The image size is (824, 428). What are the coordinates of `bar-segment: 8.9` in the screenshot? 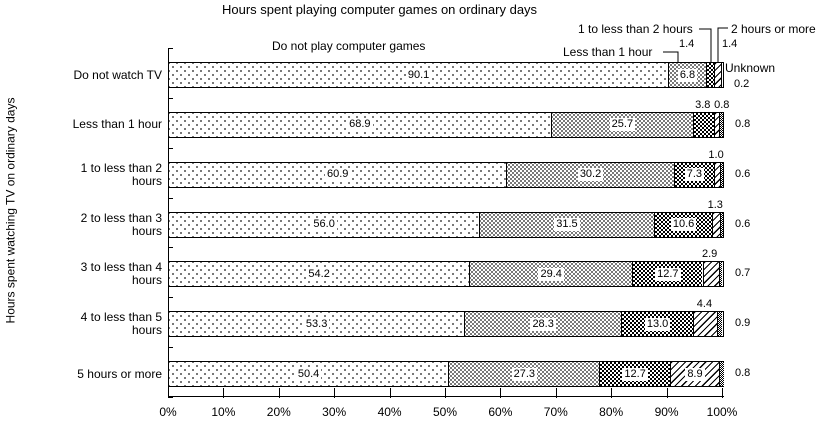 It's located at (694, 374).